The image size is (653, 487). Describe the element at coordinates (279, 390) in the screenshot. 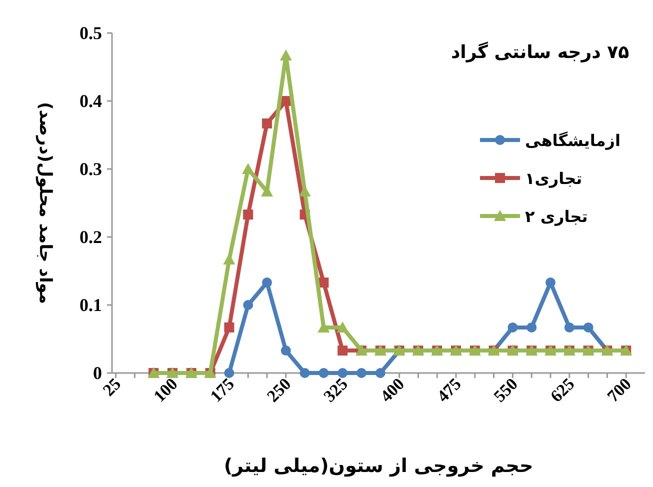

I see `x-tick-label: 250` at that location.